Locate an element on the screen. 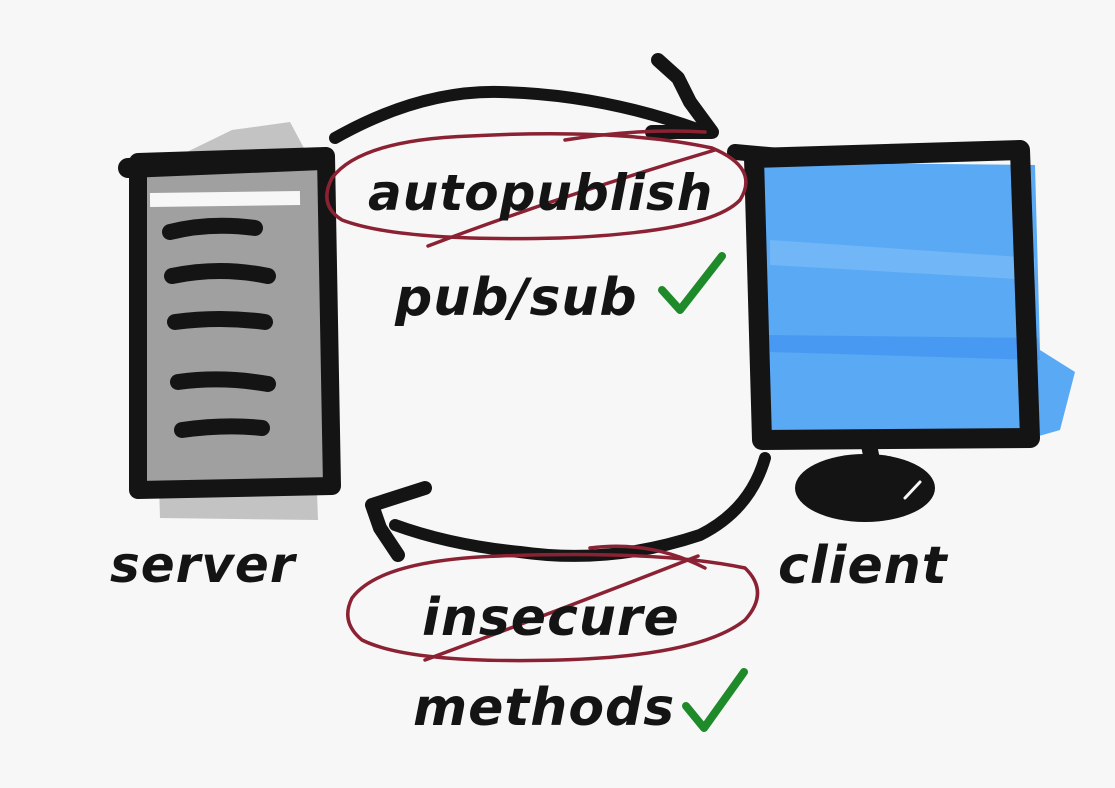 This screenshot has height=788, width=1115. server-icon is located at coordinates (229, 321).